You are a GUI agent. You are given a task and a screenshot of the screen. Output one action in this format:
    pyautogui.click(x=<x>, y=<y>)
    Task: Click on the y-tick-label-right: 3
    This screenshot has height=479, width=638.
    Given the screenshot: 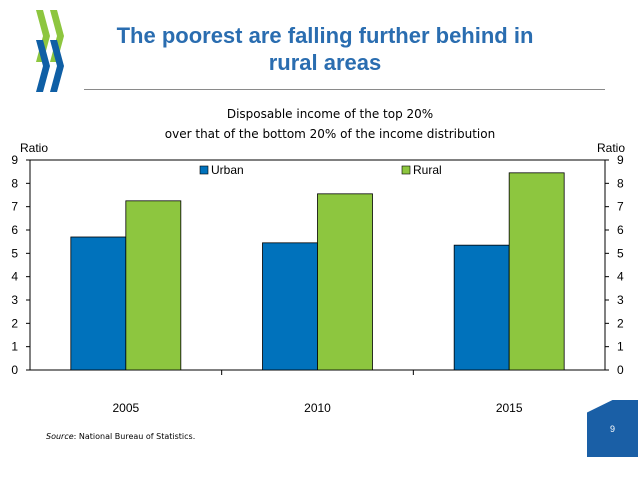 What is the action you would take?
    pyautogui.click(x=620, y=300)
    